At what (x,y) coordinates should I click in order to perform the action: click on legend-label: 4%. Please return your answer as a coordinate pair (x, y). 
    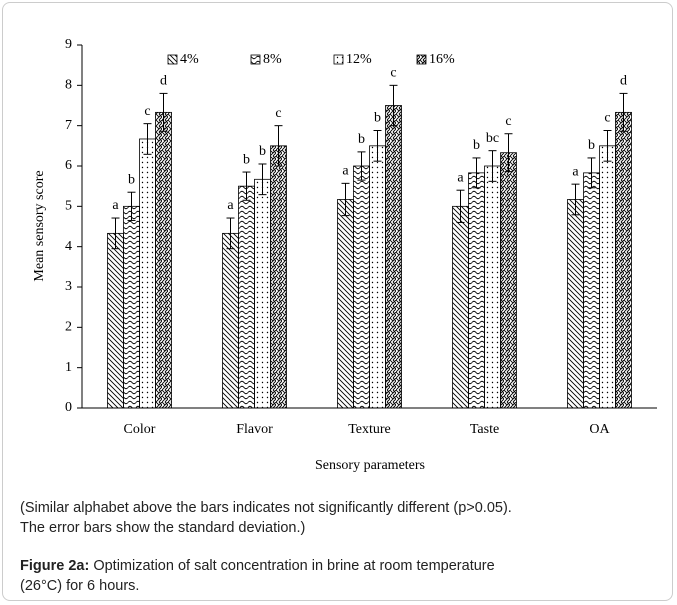
    Looking at the image, I should click on (189, 59).